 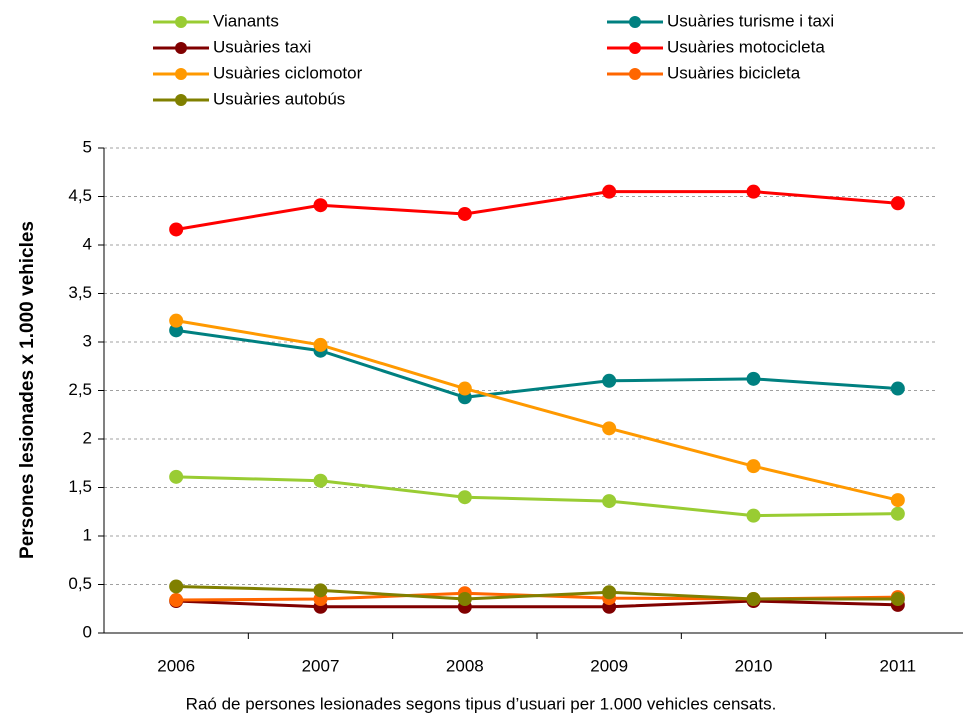 I want to click on y-tick-label: 3, so click(x=87, y=340).